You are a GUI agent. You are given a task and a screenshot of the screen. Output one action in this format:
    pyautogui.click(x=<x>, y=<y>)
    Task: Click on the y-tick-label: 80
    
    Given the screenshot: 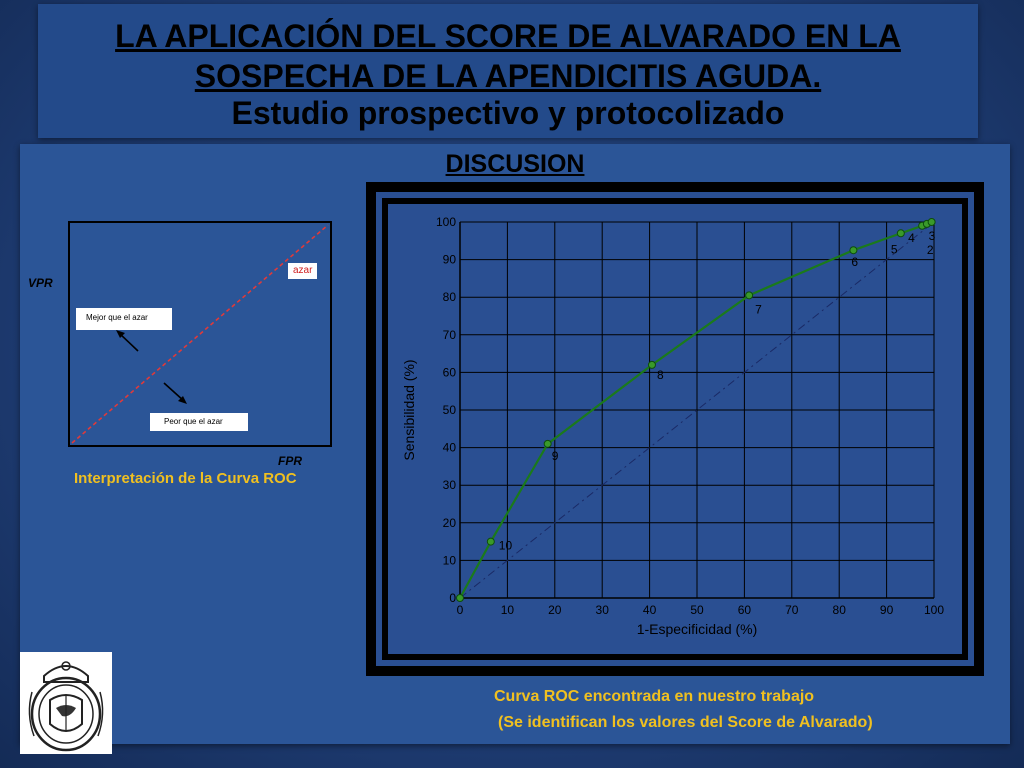 What is the action you would take?
    pyautogui.click(x=450, y=297)
    